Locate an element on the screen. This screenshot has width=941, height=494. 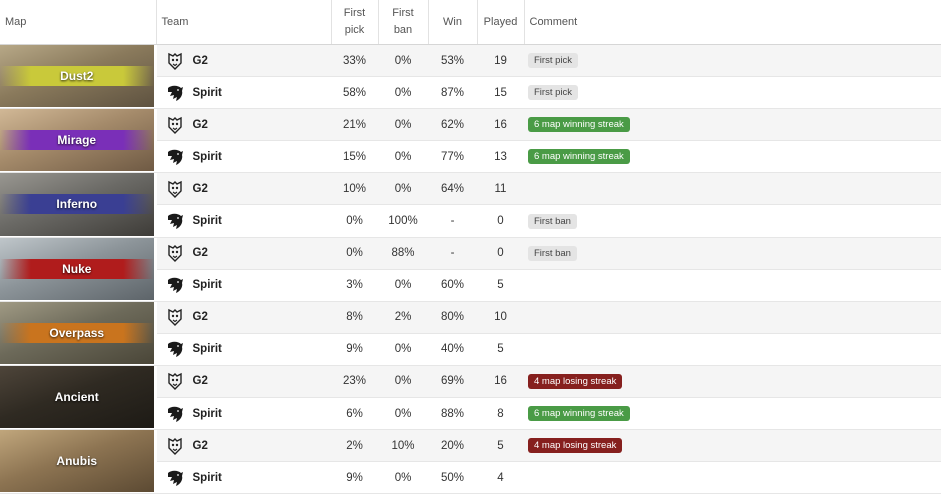
map-name: Overpass is located at coordinates (77, 332).